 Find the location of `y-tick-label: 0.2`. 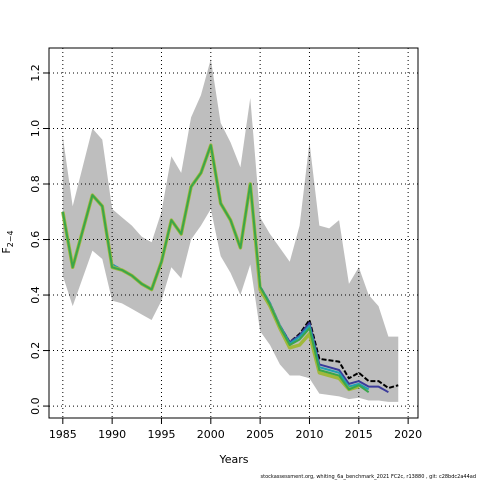

y-tick-label: 0.2 is located at coordinates (35, 351).